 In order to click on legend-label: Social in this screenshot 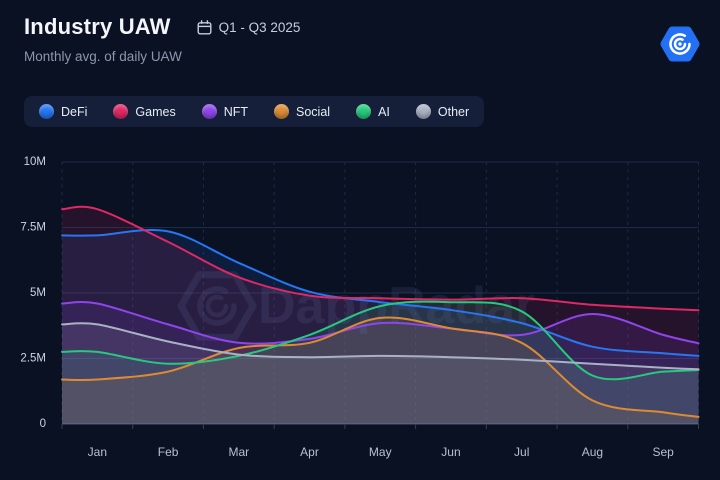, I will do `click(313, 111)`.